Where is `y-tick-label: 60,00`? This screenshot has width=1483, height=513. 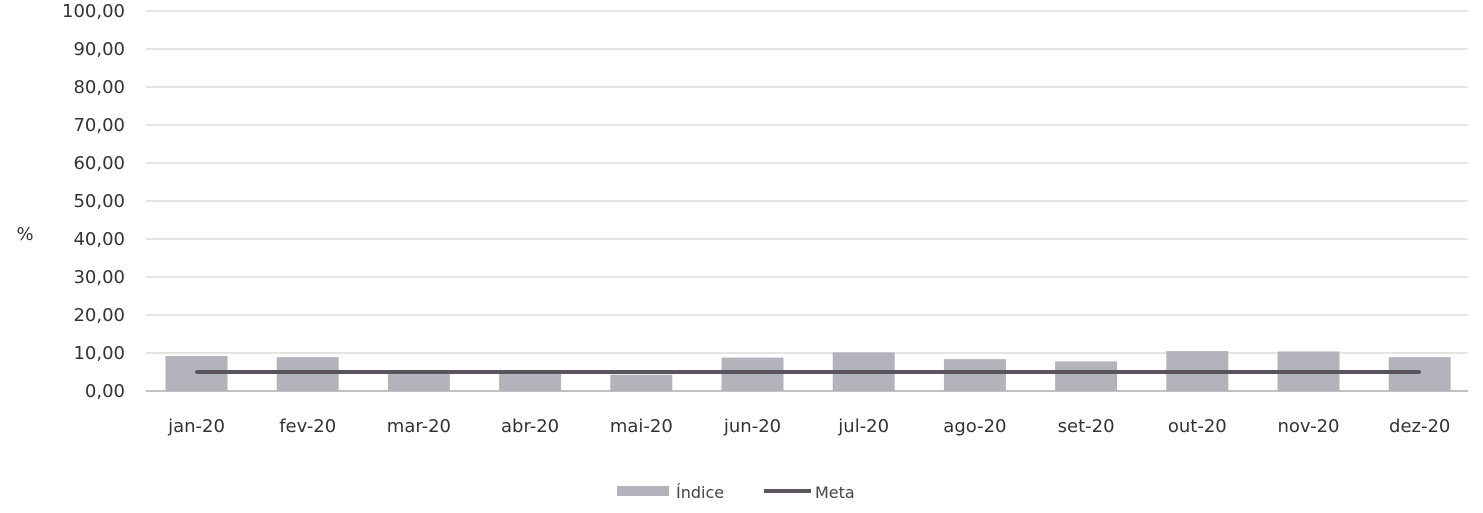
y-tick-label: 60,00 is located at coordinates (99, 163).